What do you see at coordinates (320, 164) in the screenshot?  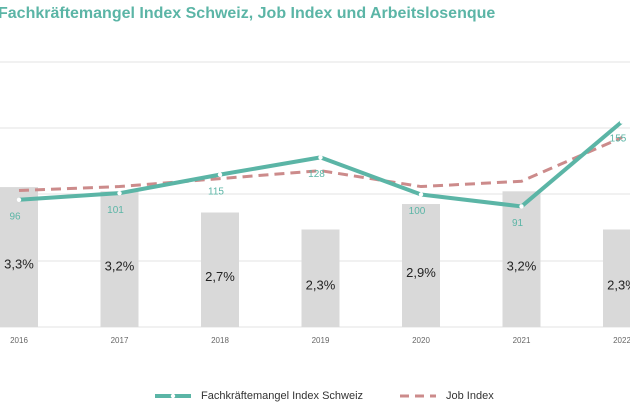 I see `job-index-line` at bounding box center [320, 164].